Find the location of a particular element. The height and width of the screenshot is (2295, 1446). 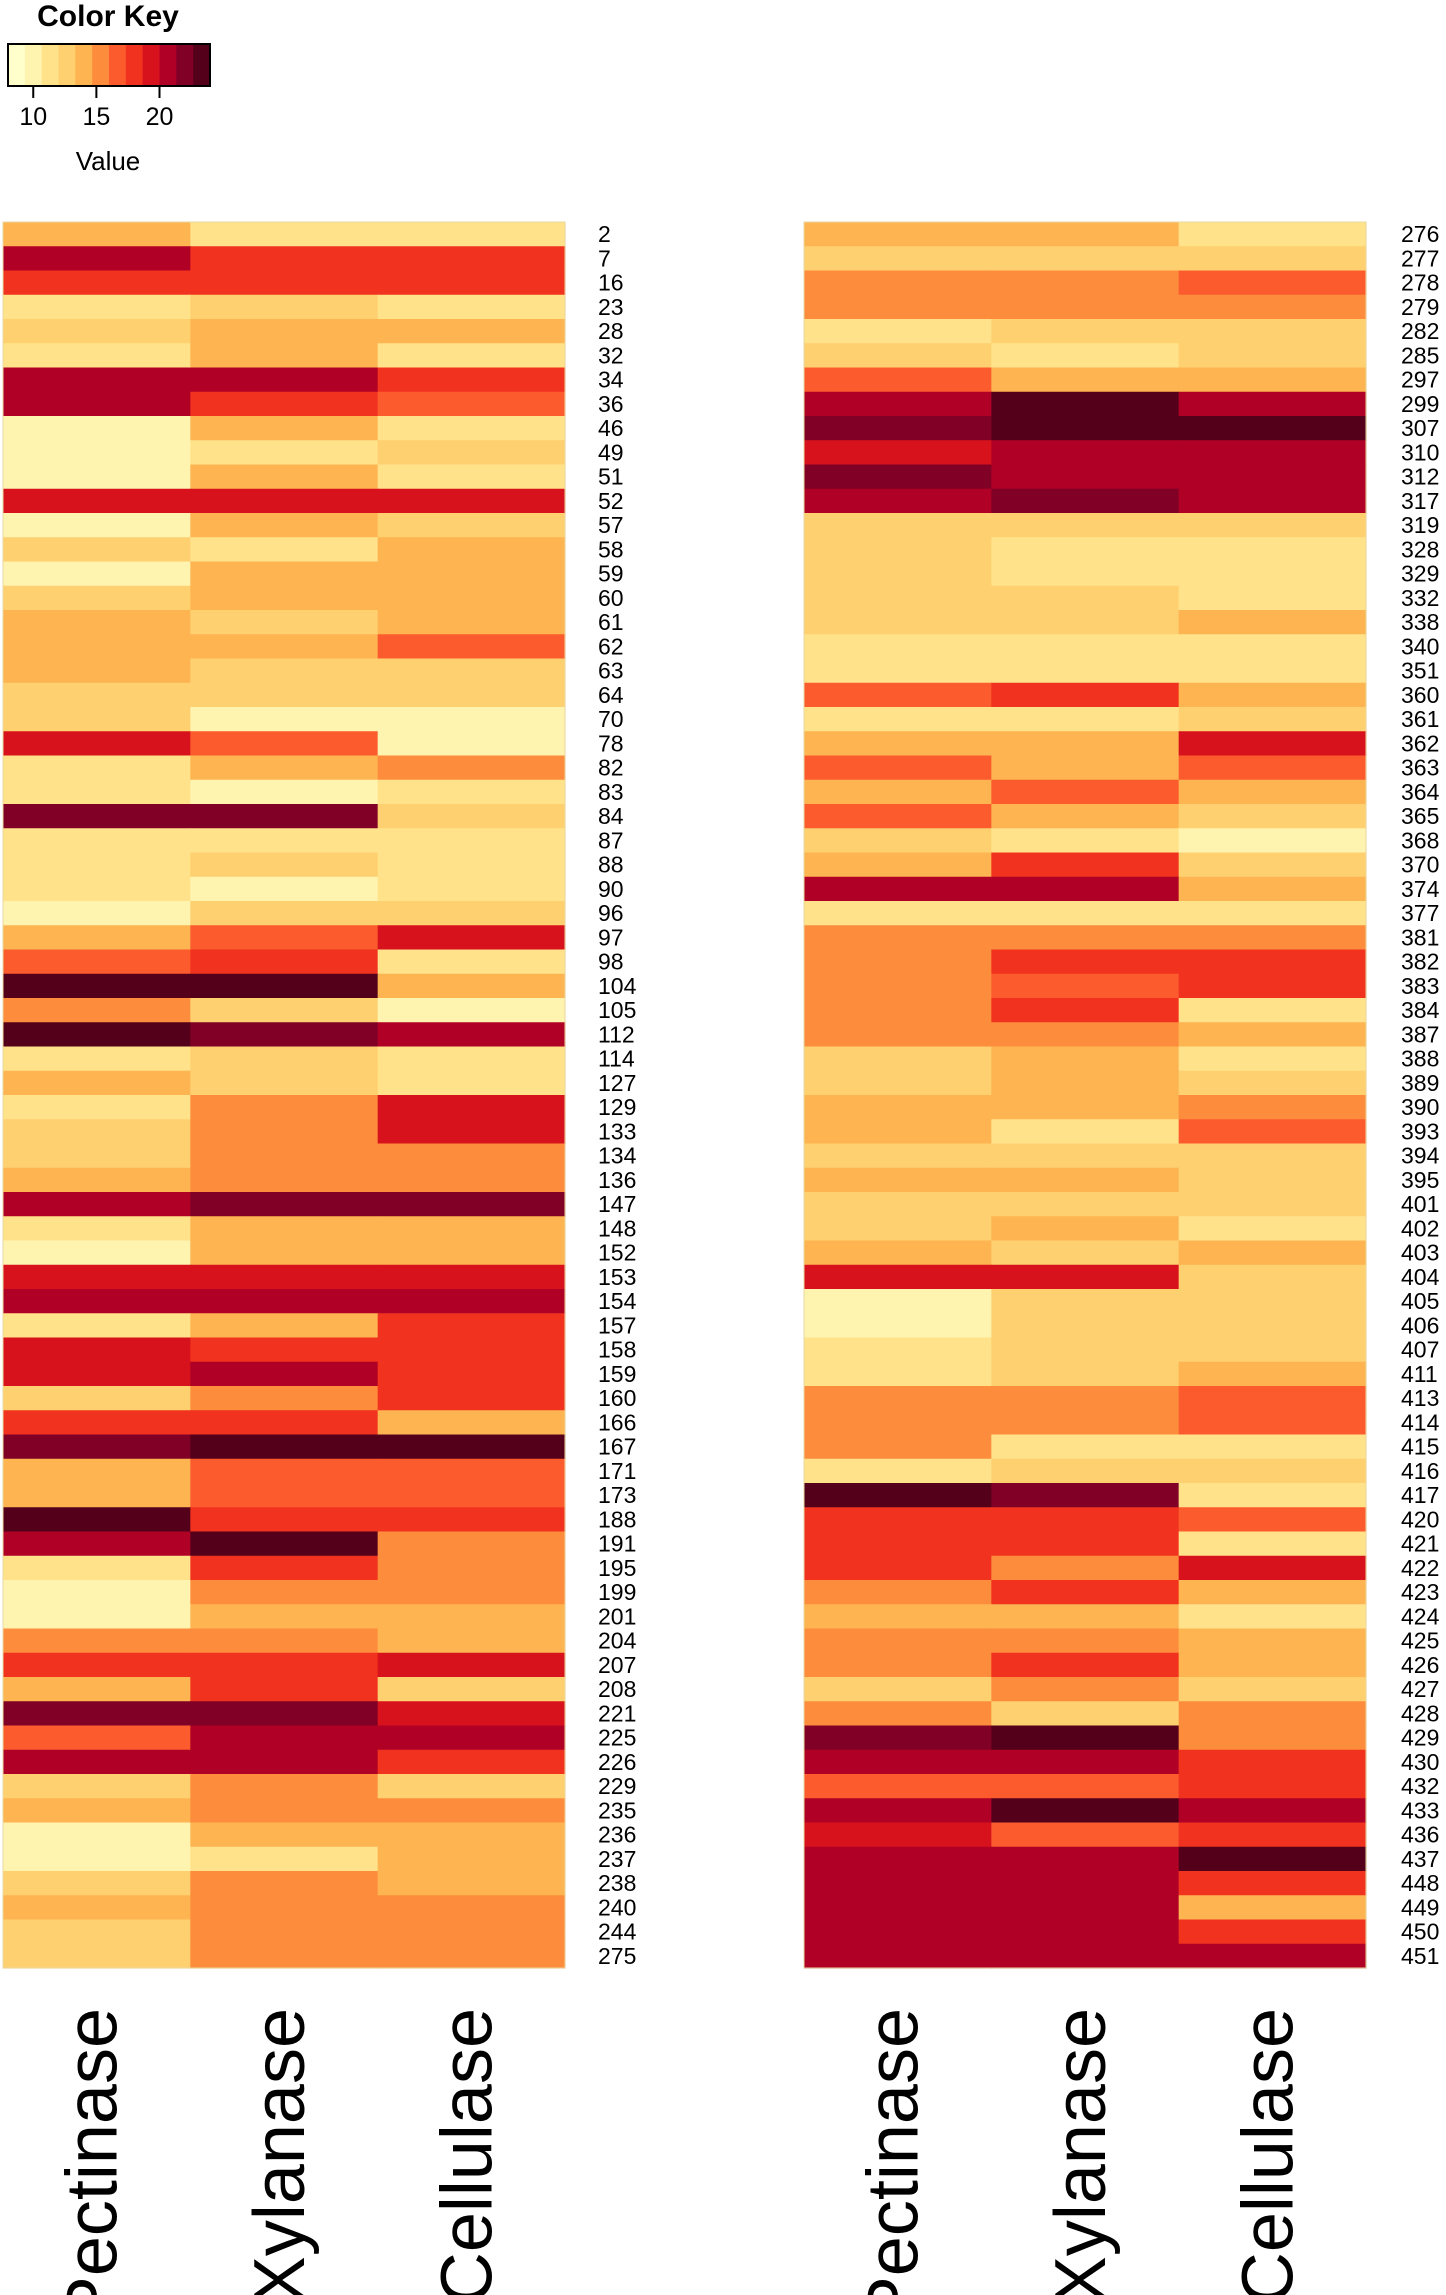

color-key-swatch is located at coordinates (50, 65).